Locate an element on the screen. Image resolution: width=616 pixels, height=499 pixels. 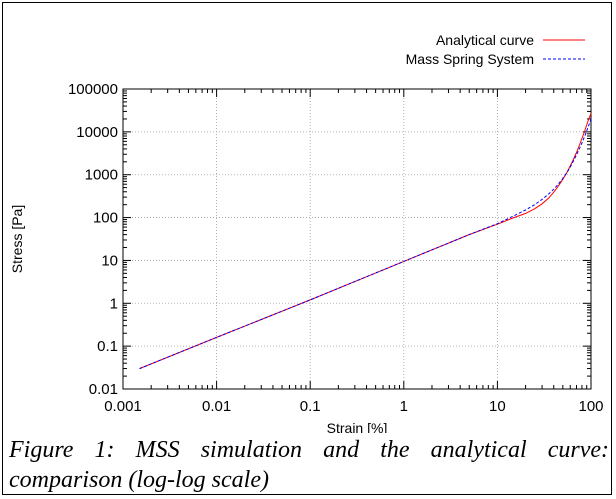
y-tick-label: 0.1 is located at coordinates (107, 346).